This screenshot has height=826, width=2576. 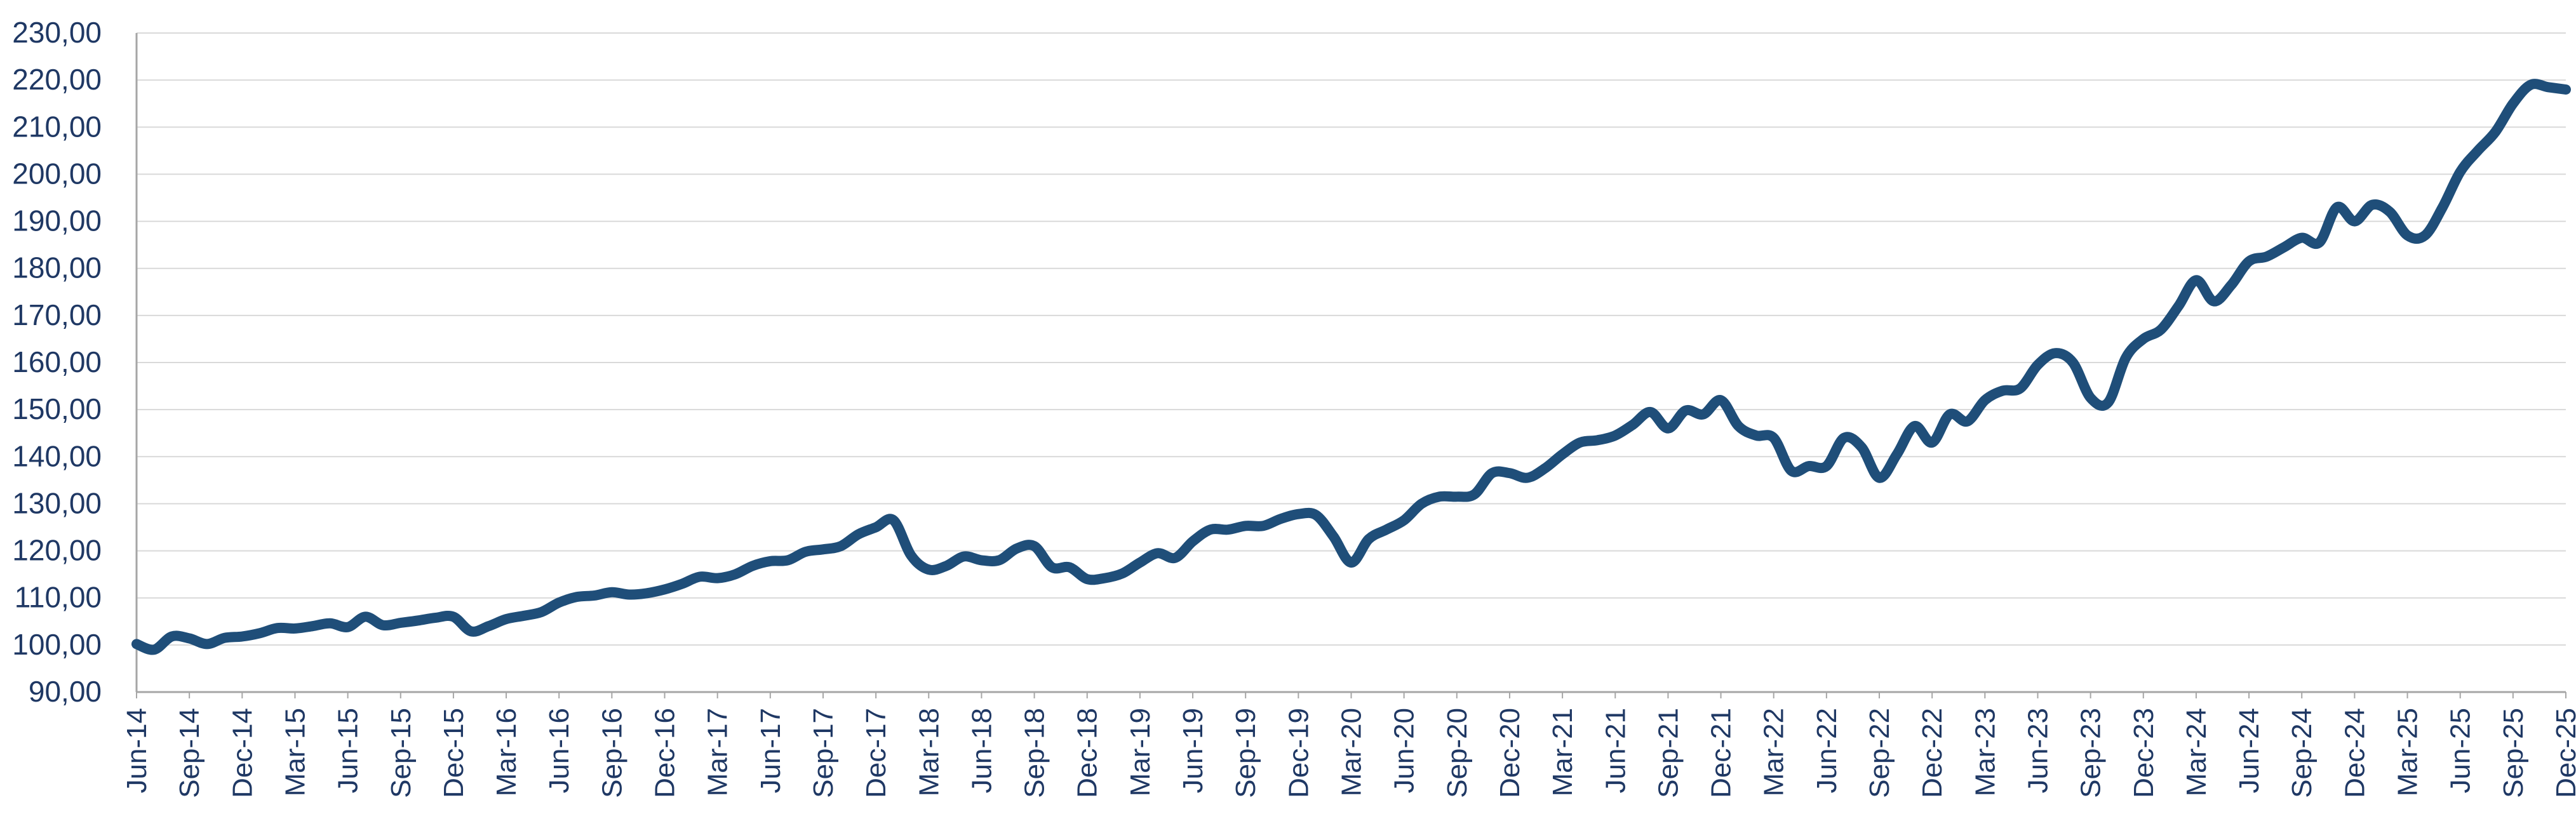 What do you see at coordinates (2038, 751) in the screenshot?
I see `x-tick-label: Jun-23` at bounding box center [2038, 751].